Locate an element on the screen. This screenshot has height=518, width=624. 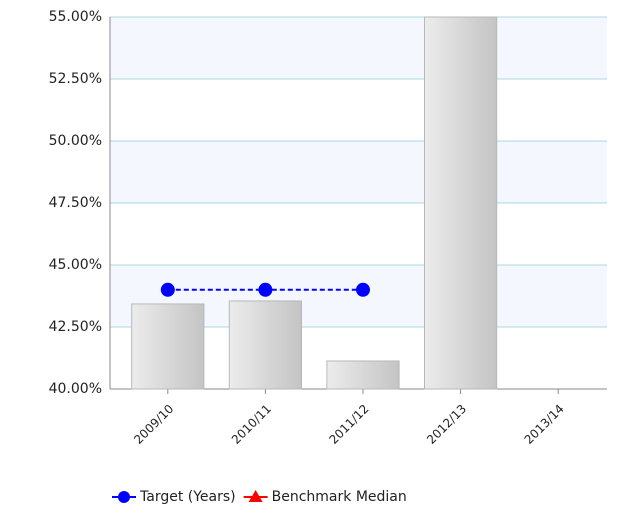
y-tick-label: 50.00% is located at coordinates (75, 141).